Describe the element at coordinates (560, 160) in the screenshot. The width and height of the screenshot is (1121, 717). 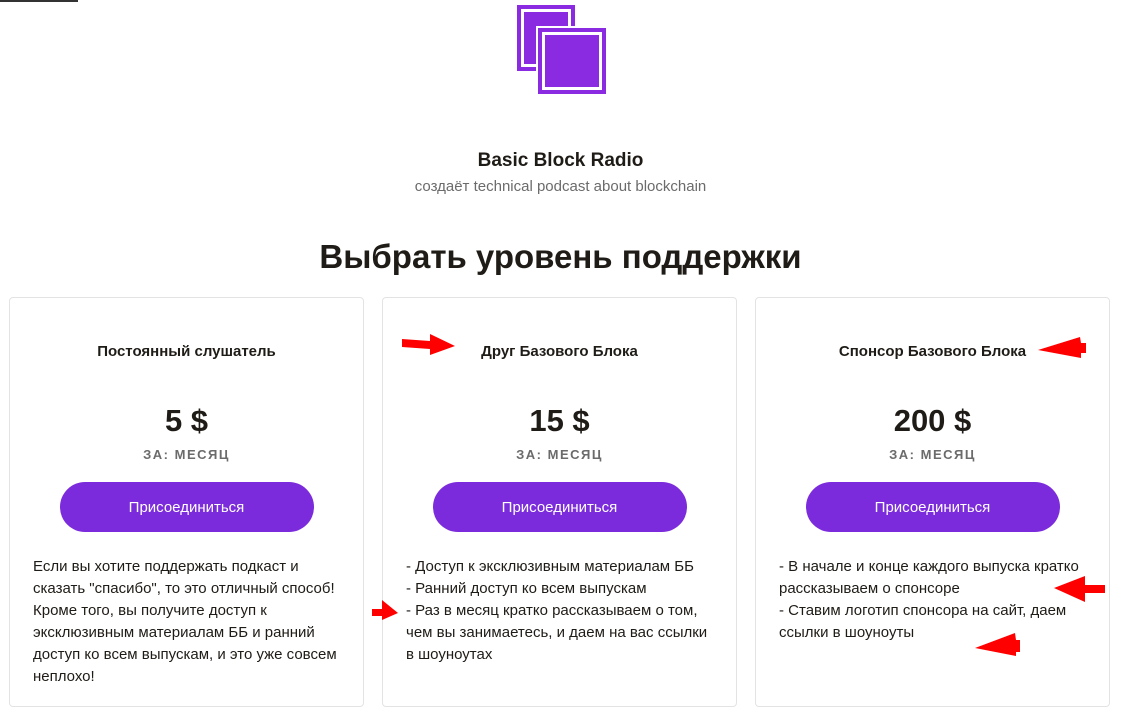
I see `creator-name: Basic Block Radio` at that location.